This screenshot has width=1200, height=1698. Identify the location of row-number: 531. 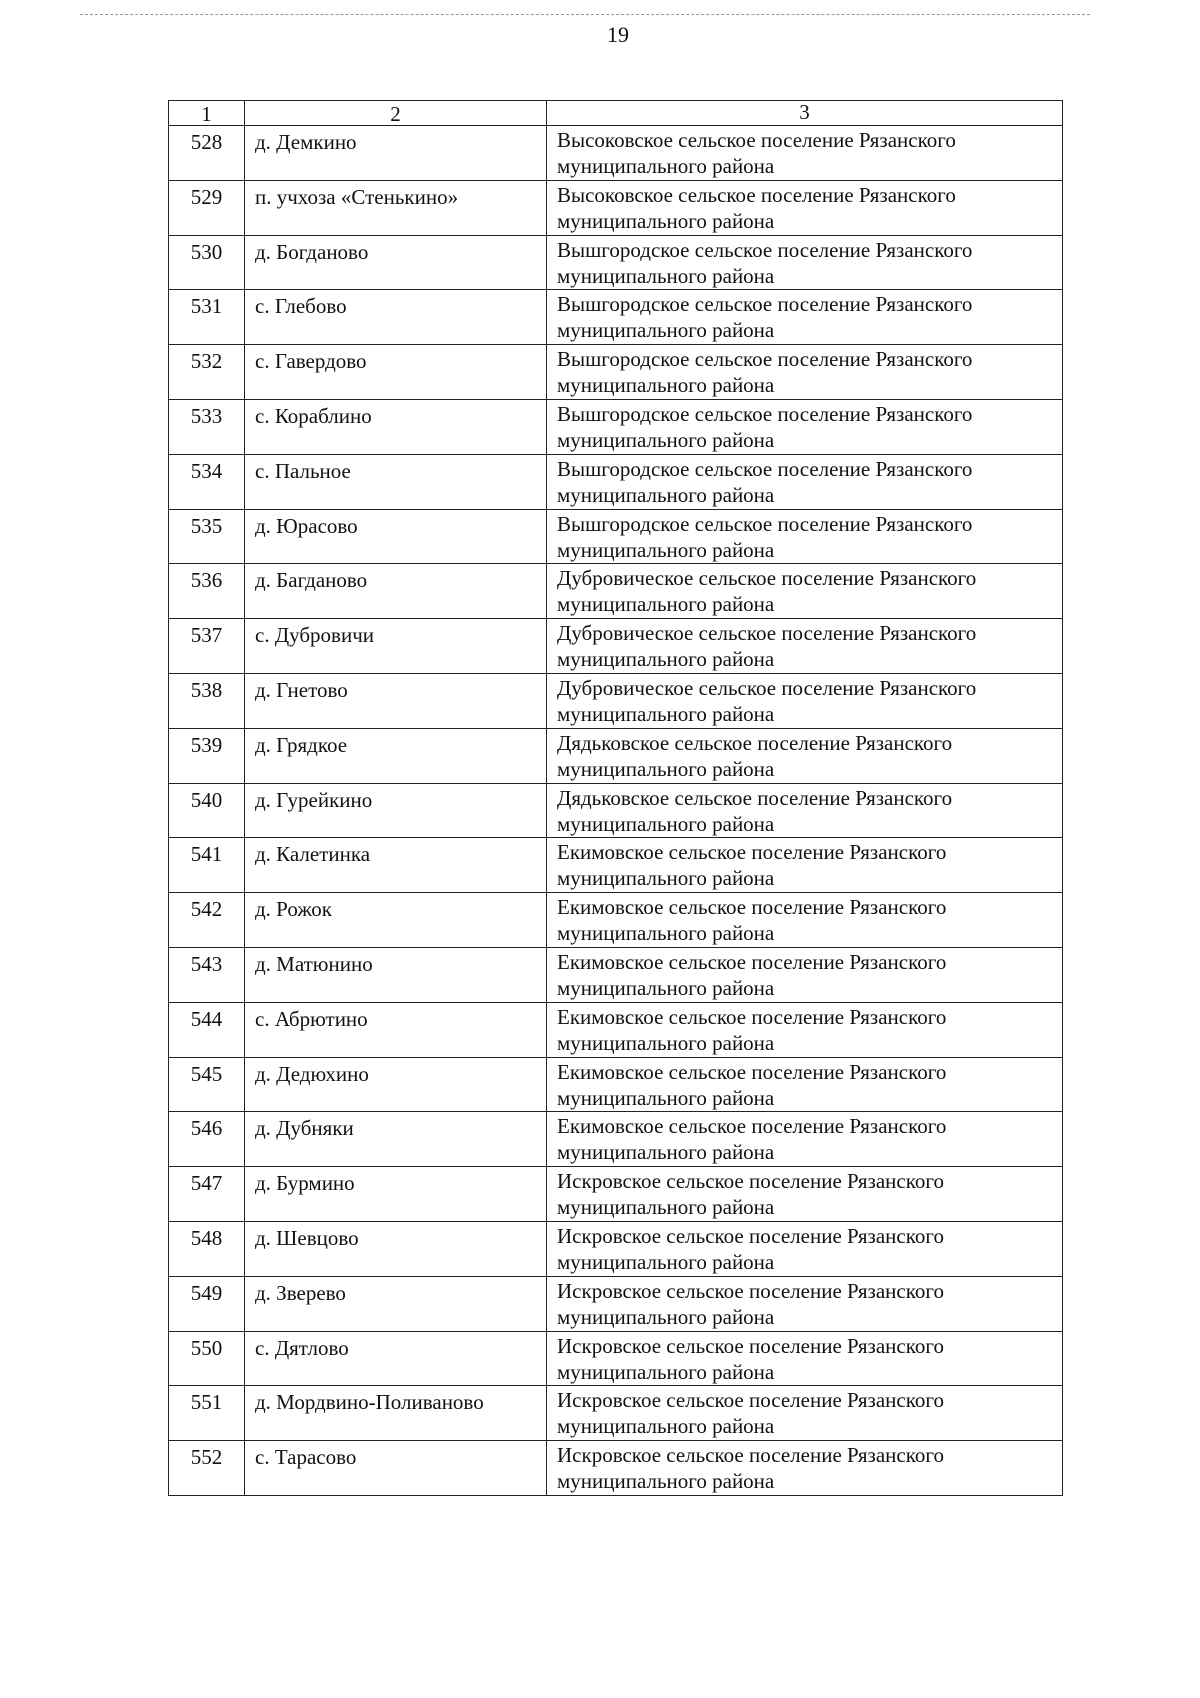
(206, 317).